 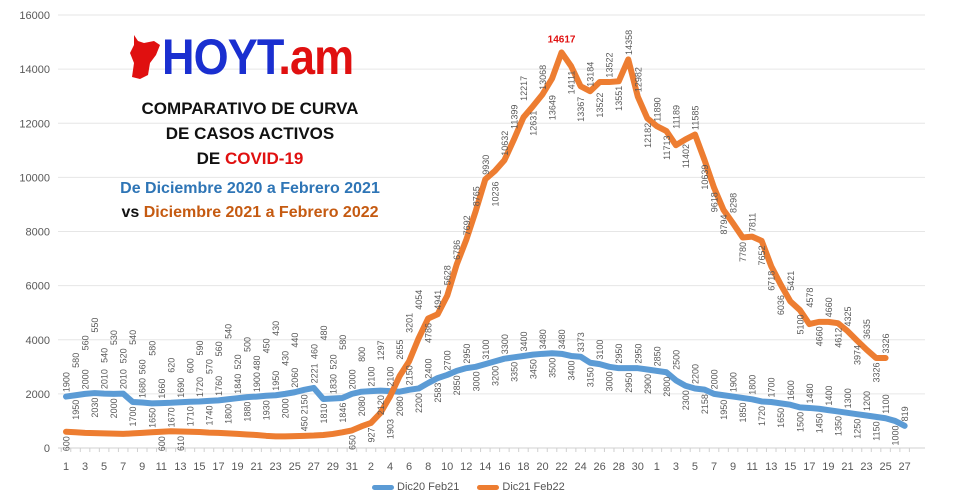 I want to click on x-tick-label: 20, so click(x=542, y=467).